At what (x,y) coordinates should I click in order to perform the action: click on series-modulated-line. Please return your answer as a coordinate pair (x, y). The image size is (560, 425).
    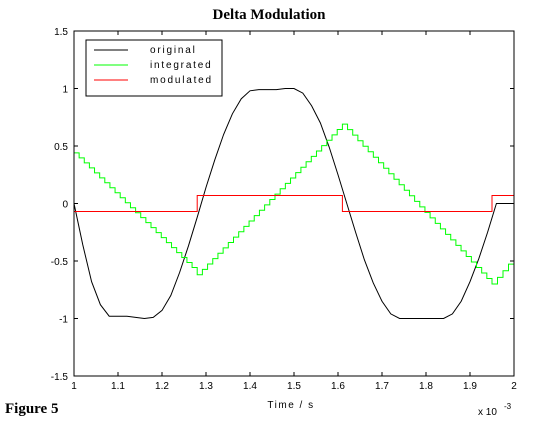
    Looking at the image, I should click on (294, 203).